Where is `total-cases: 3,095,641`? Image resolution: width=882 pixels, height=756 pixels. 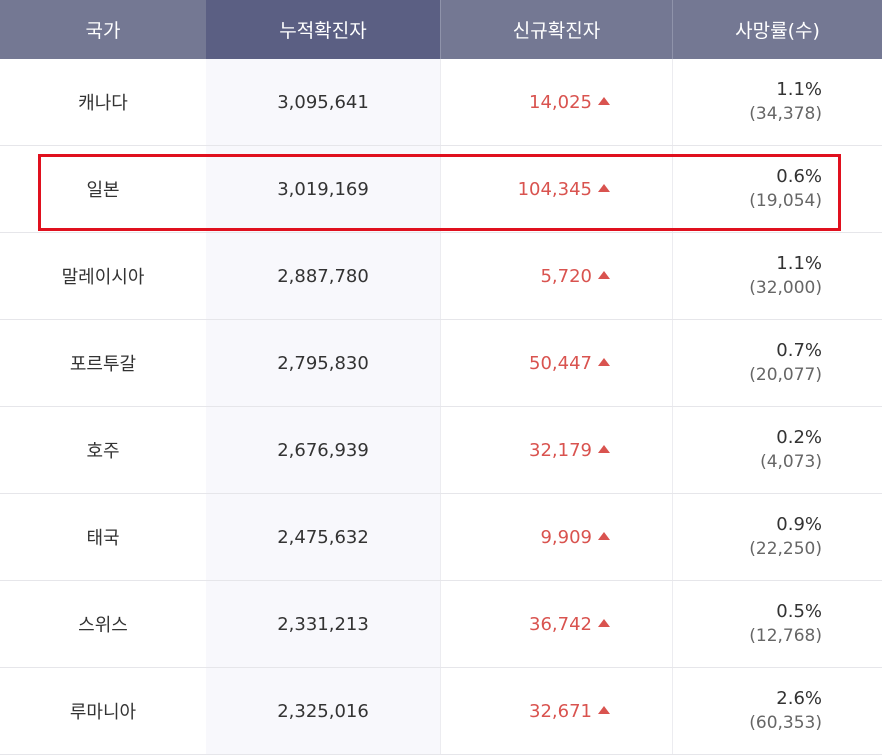
total-cases: 3,095,641 is located at coordinates (323, 102).